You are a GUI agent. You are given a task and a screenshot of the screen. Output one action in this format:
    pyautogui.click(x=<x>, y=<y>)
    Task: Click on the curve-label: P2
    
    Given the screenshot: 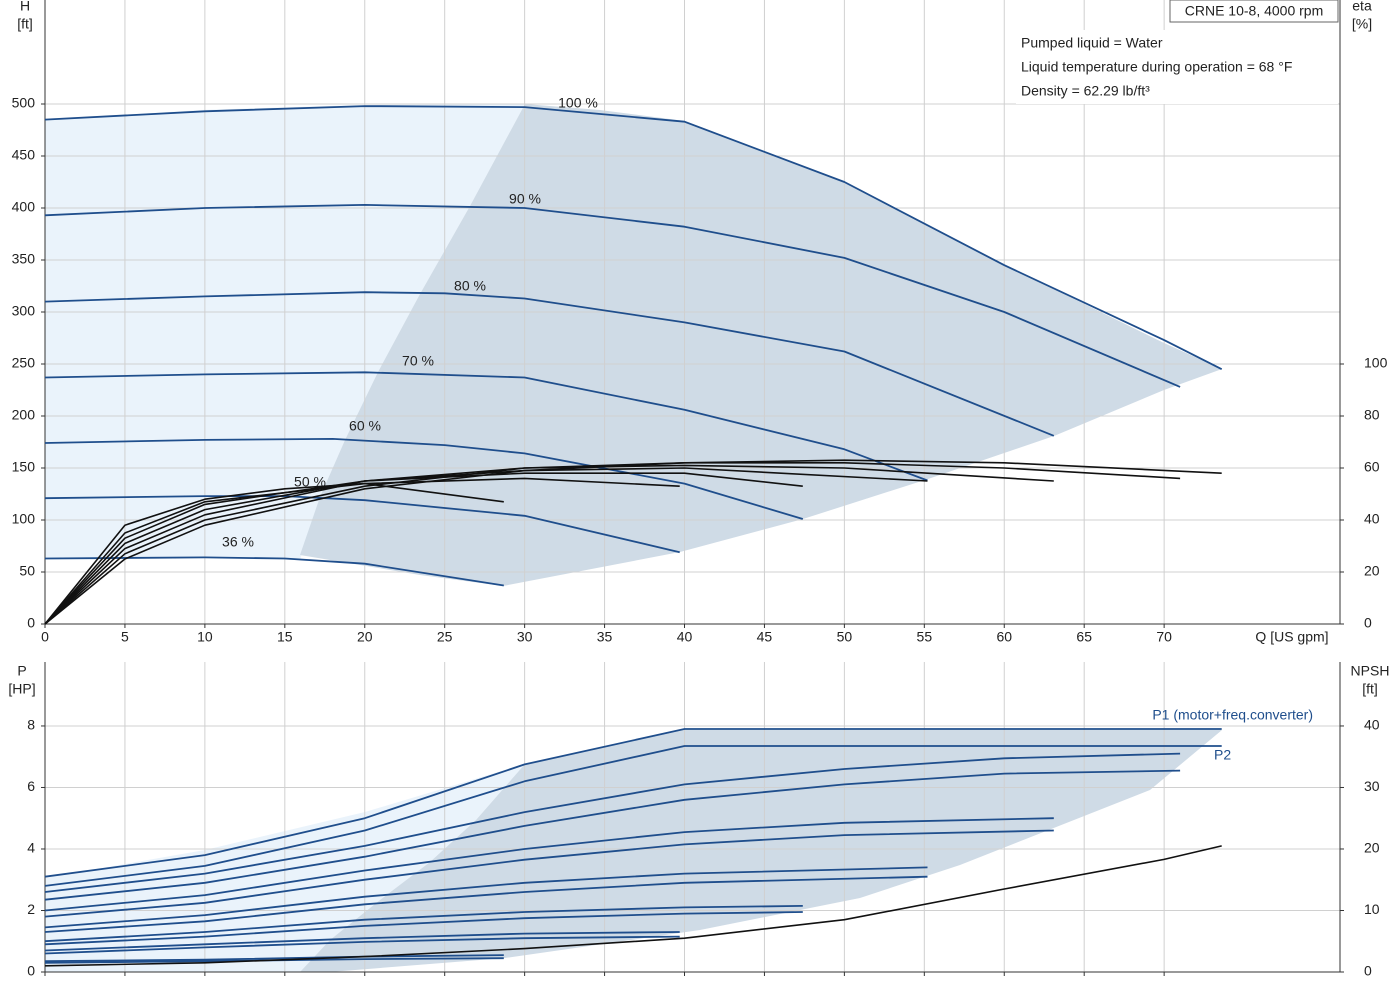 What is the action you would take?
    pyautogui.click(x=1222, y=755)
    